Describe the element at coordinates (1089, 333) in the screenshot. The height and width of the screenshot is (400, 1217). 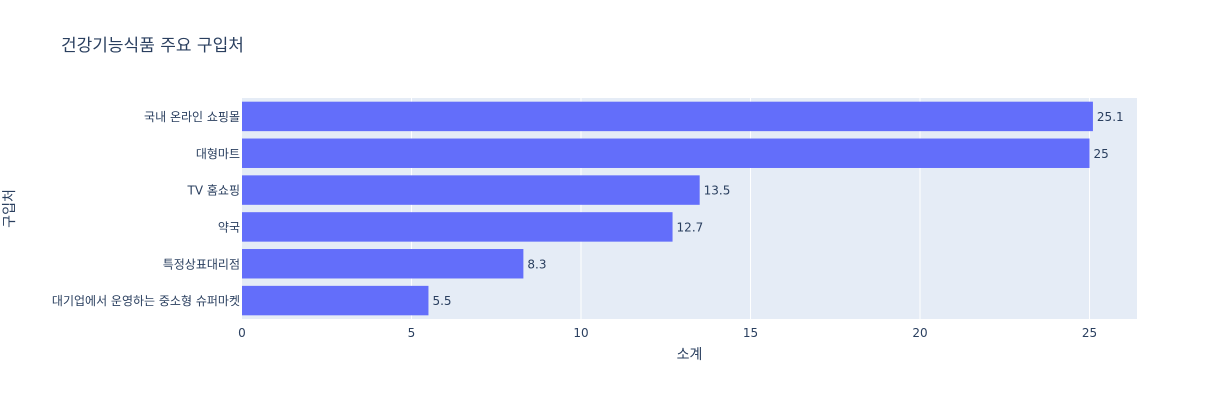
I see `x-tick-label: 25` at that location.